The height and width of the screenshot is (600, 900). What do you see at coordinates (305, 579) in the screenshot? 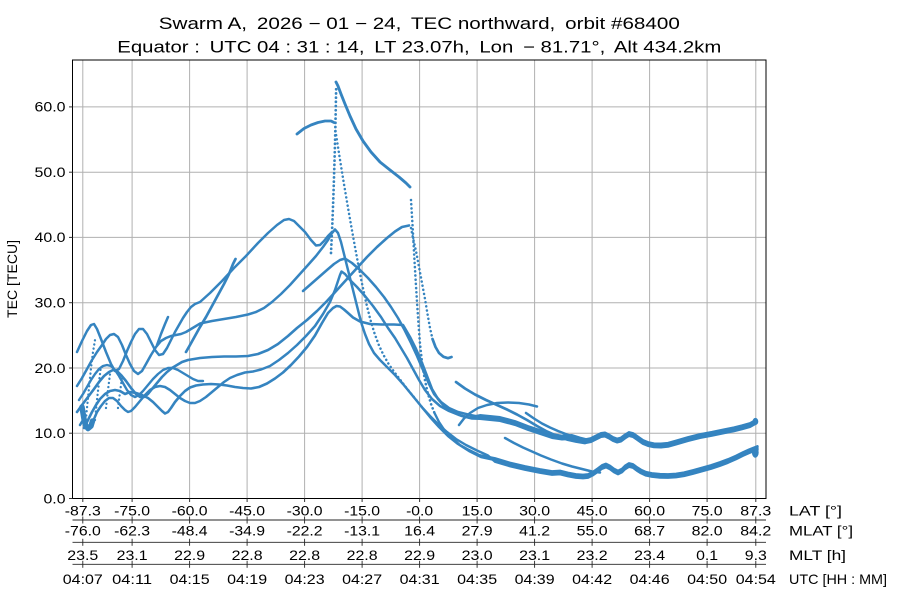
I see `svg-text: 04:23` at bounding box center [305, 579].